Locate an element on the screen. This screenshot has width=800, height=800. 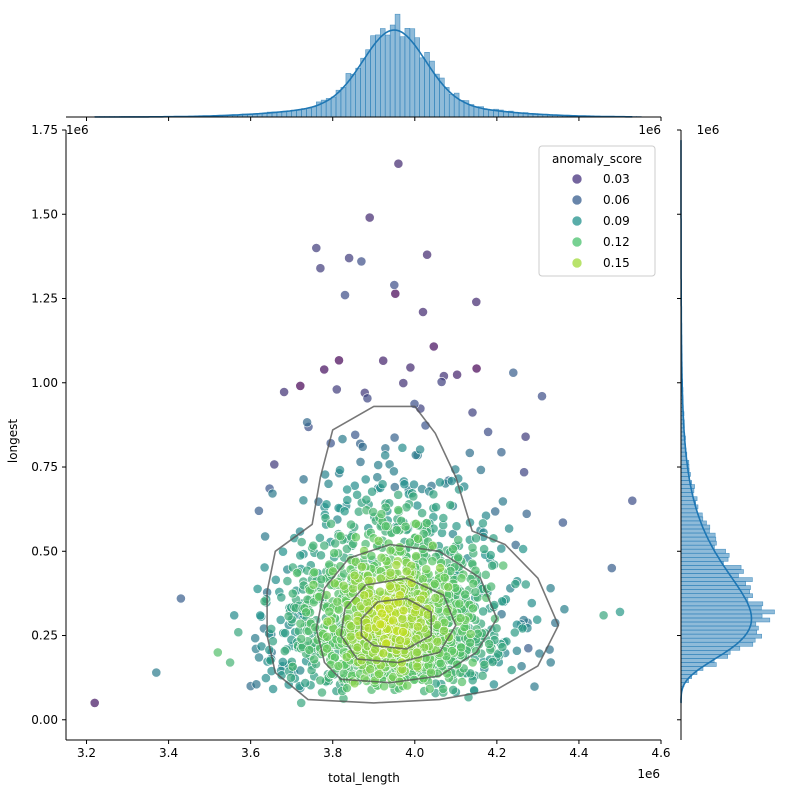
y-tick-label: 0.25 is located at coordinates (44, 636).